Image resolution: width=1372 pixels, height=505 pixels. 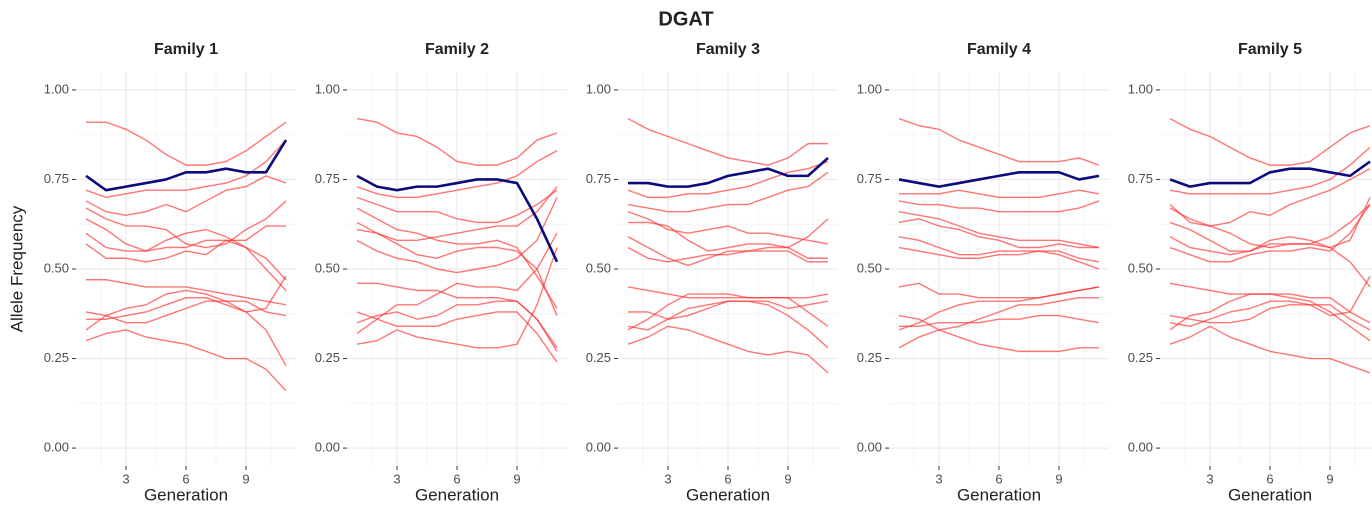 What do you see at coordinates (685, 19) in the screenshot?
I see `chart-title: DGAT` at bounding box center [685, 19].